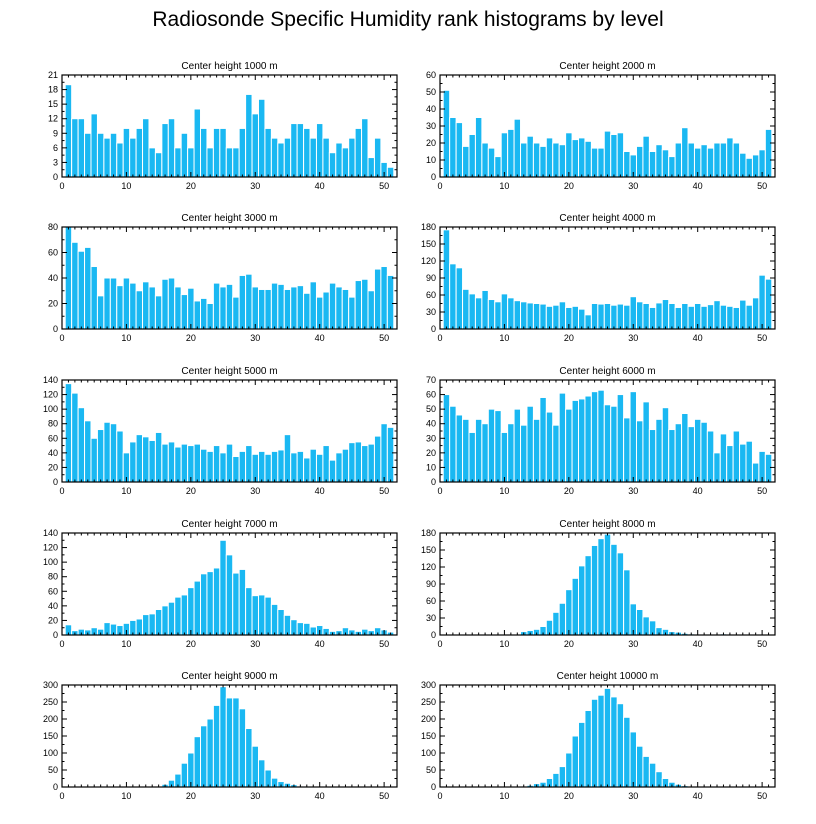 This screenshot has width=816, height=824. Describe the element at coordinates (320, 338) in the screenshot. I see `x-tick-label: 40` at that location.